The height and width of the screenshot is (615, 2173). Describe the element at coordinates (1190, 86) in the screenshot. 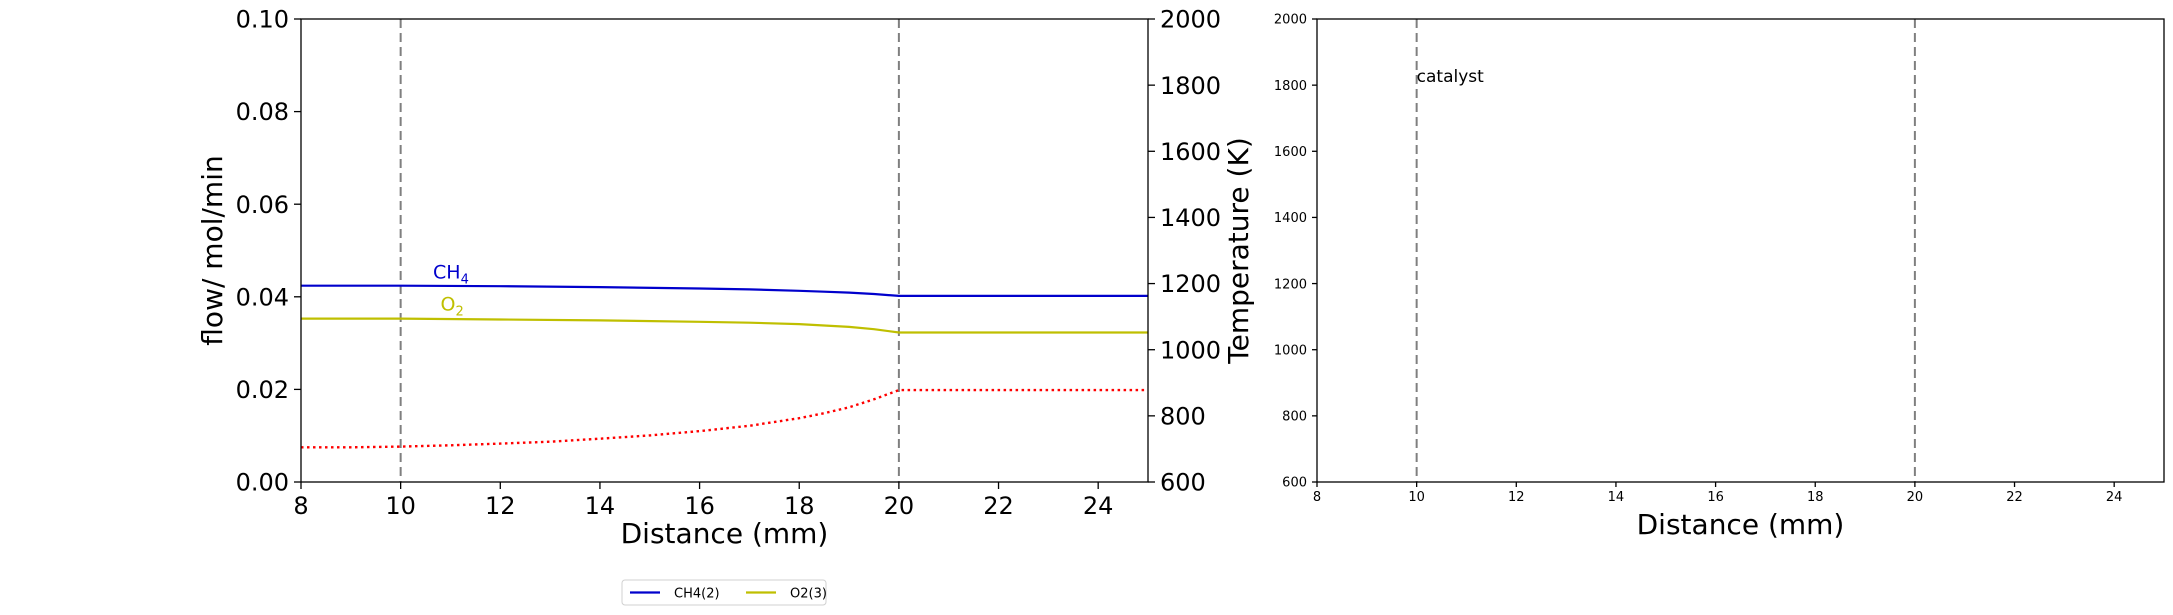

I see `y2-tick-label: 1800` at that location.